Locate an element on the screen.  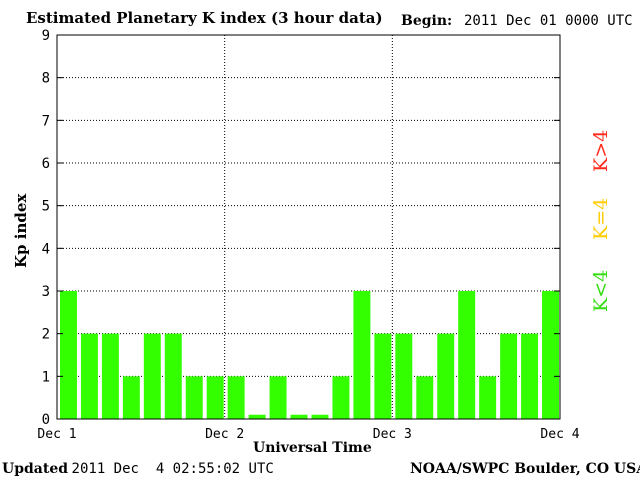
y-tick-label: 6 is located at coordinates (46, 164).